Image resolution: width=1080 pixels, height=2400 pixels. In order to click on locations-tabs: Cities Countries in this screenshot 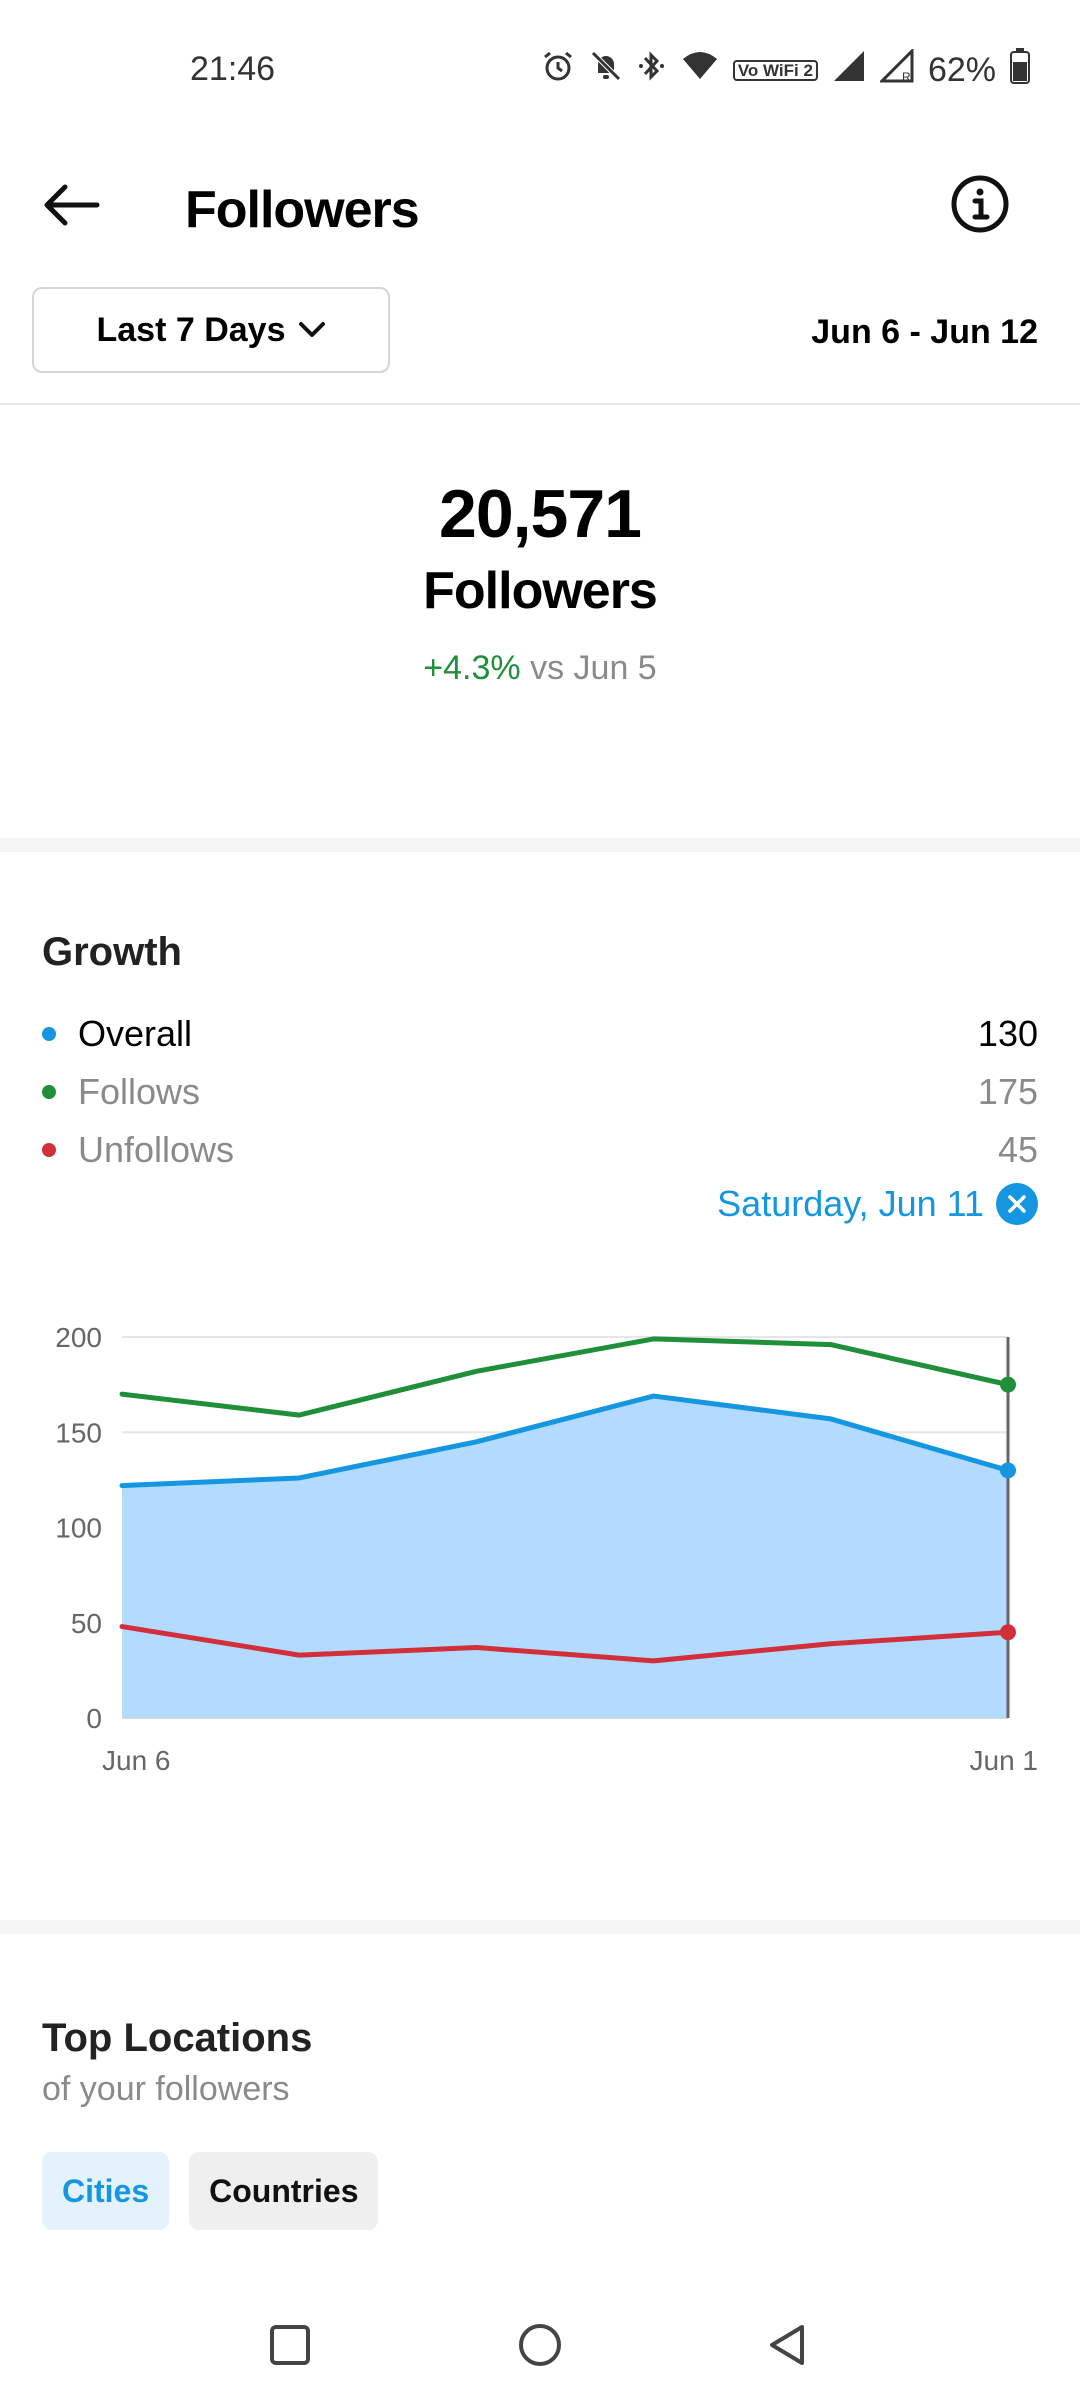, I will do `click(210, 2191)`.